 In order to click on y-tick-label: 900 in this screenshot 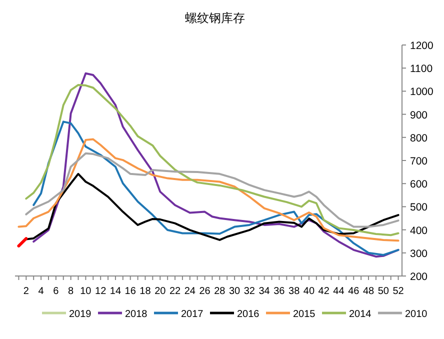, I will do `click(419, 115)`.